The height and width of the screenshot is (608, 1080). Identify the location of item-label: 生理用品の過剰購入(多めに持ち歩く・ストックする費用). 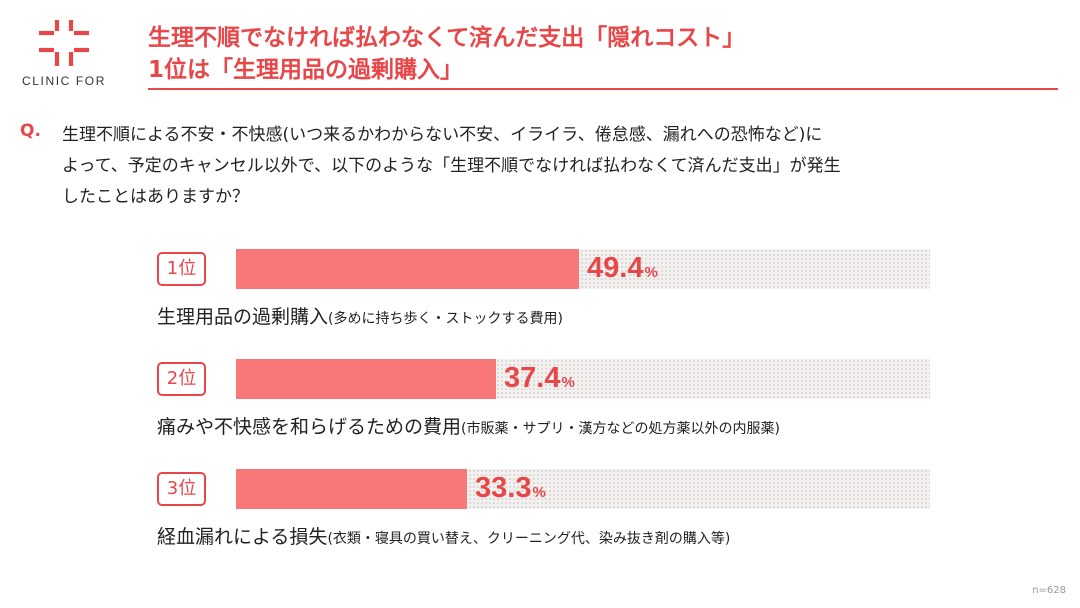
(360, 315).